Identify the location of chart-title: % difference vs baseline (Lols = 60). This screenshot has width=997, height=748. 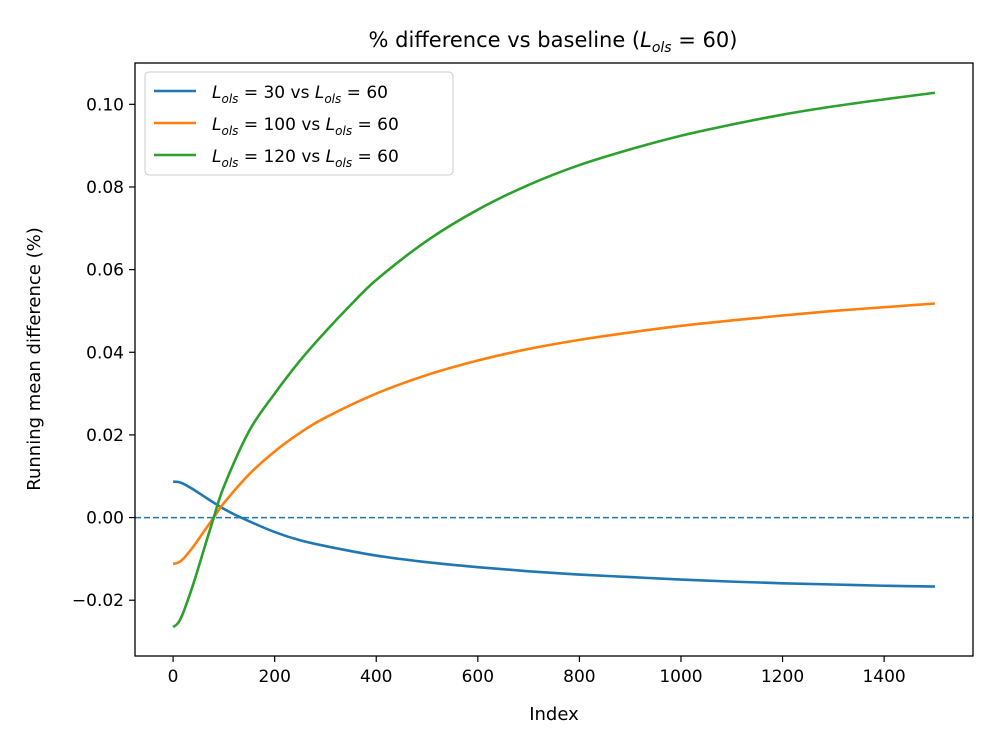
(553, 42).